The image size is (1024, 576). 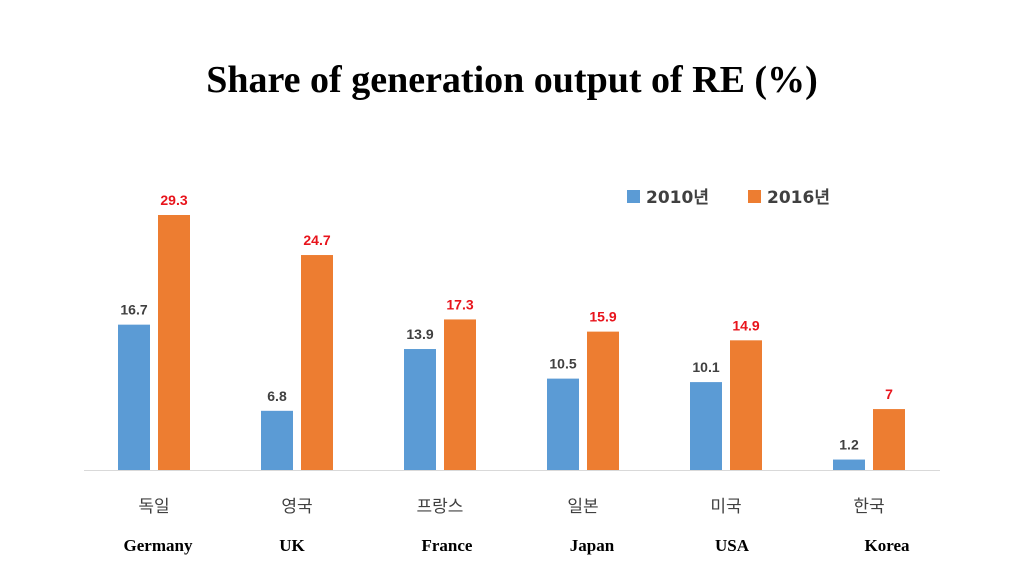 What do you see at coordinates (732, 545) in the screenshot?
I see `category-en-label-usa: USA` at bounding box center [732, 545].